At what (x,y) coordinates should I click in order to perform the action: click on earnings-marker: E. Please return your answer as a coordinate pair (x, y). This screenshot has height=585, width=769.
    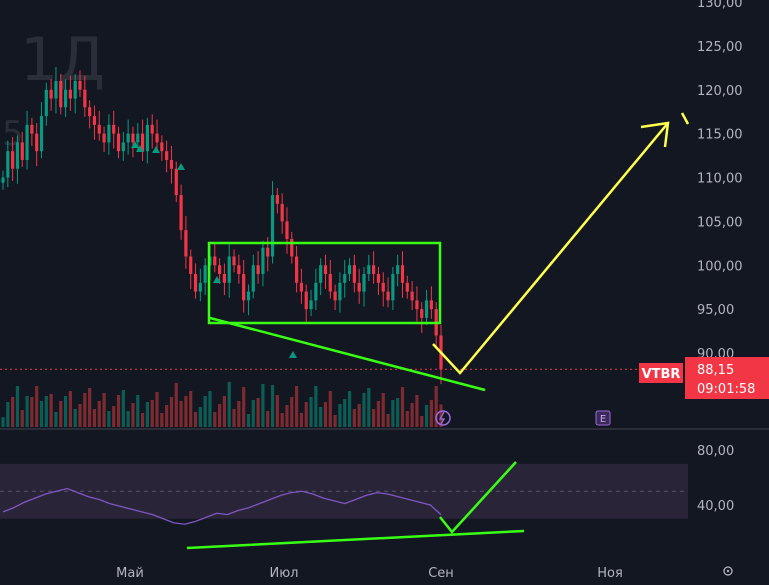
    Looking at the image, I should click on (603, 418).